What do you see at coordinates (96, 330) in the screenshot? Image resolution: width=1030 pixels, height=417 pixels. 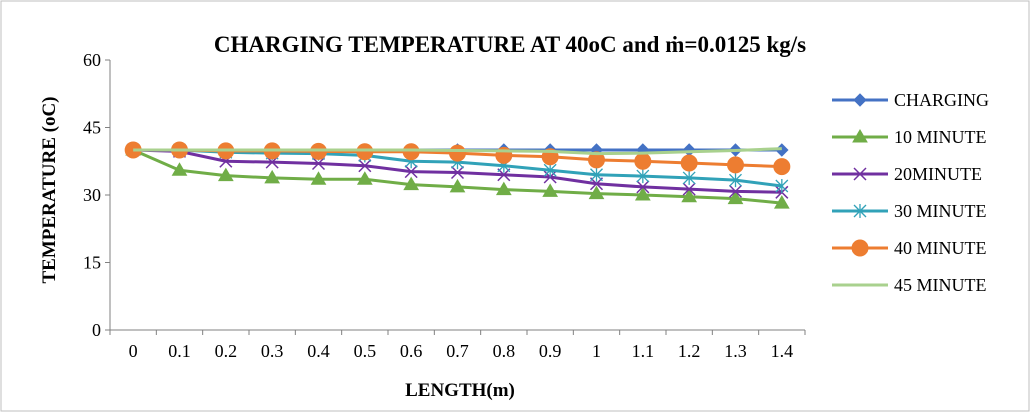 I see `y-tick-label: 0` at bounding box center [96, 330].